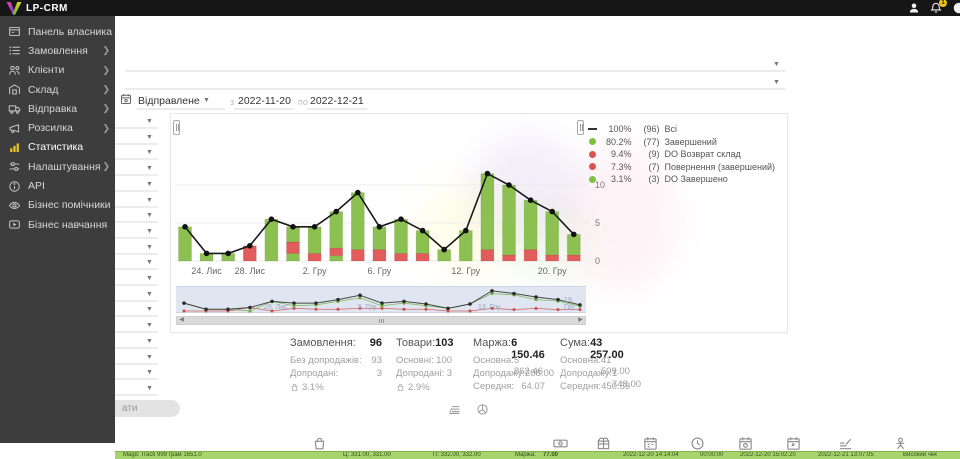 Image resolution: width=960 pixels, height=459 pixels. I want to click on stat-column-1: Товари: 103 Основні: 100 Допродані: 3 2.9%, so click(425, 365).